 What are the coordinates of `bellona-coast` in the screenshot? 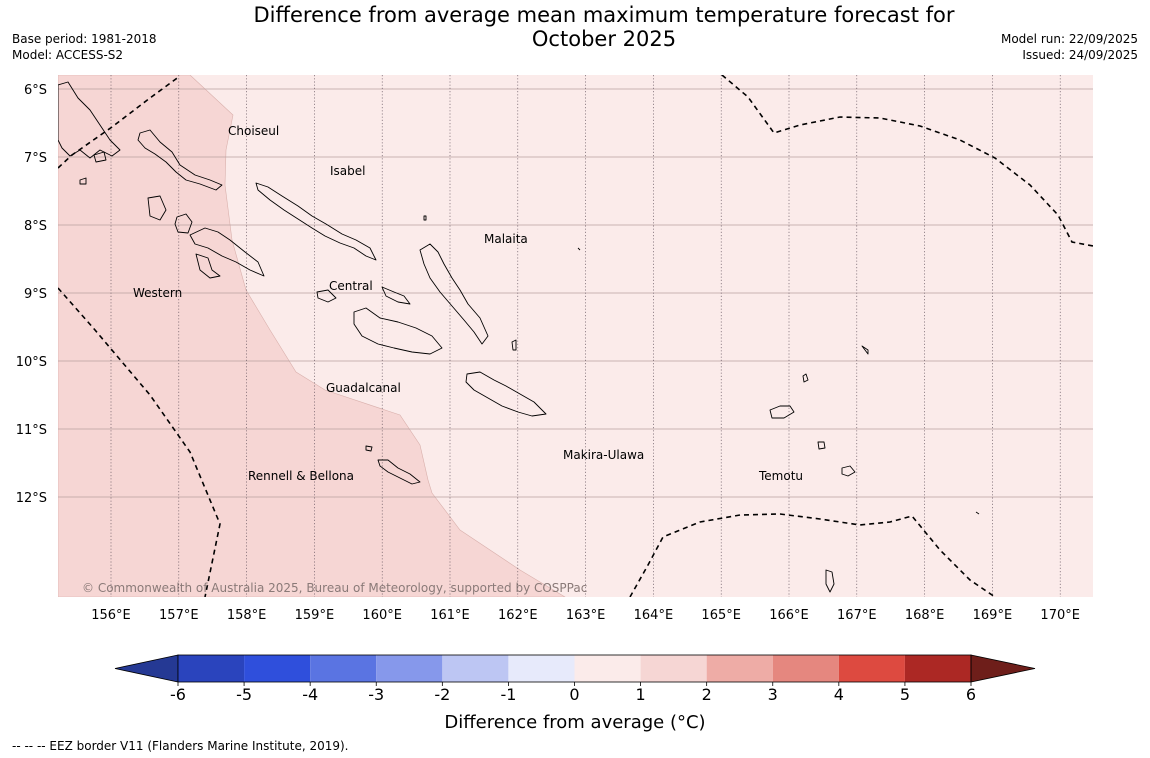 It's located at (369, 448).